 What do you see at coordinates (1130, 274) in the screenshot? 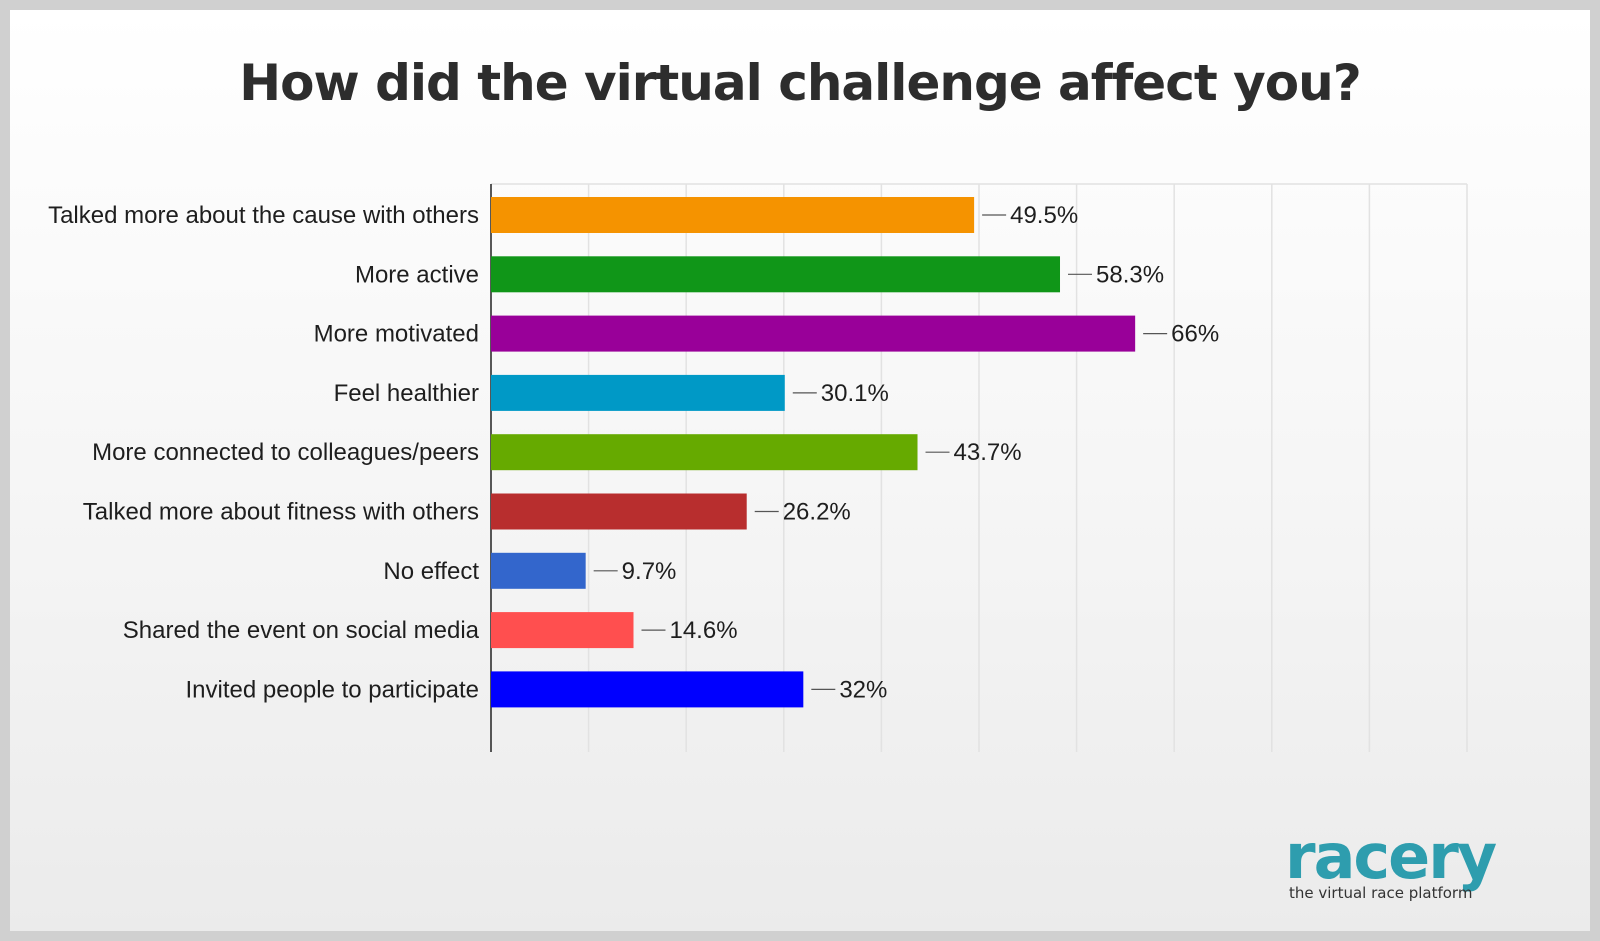
I see `value-label: 58.3%` at bounding box center [1130, 274].